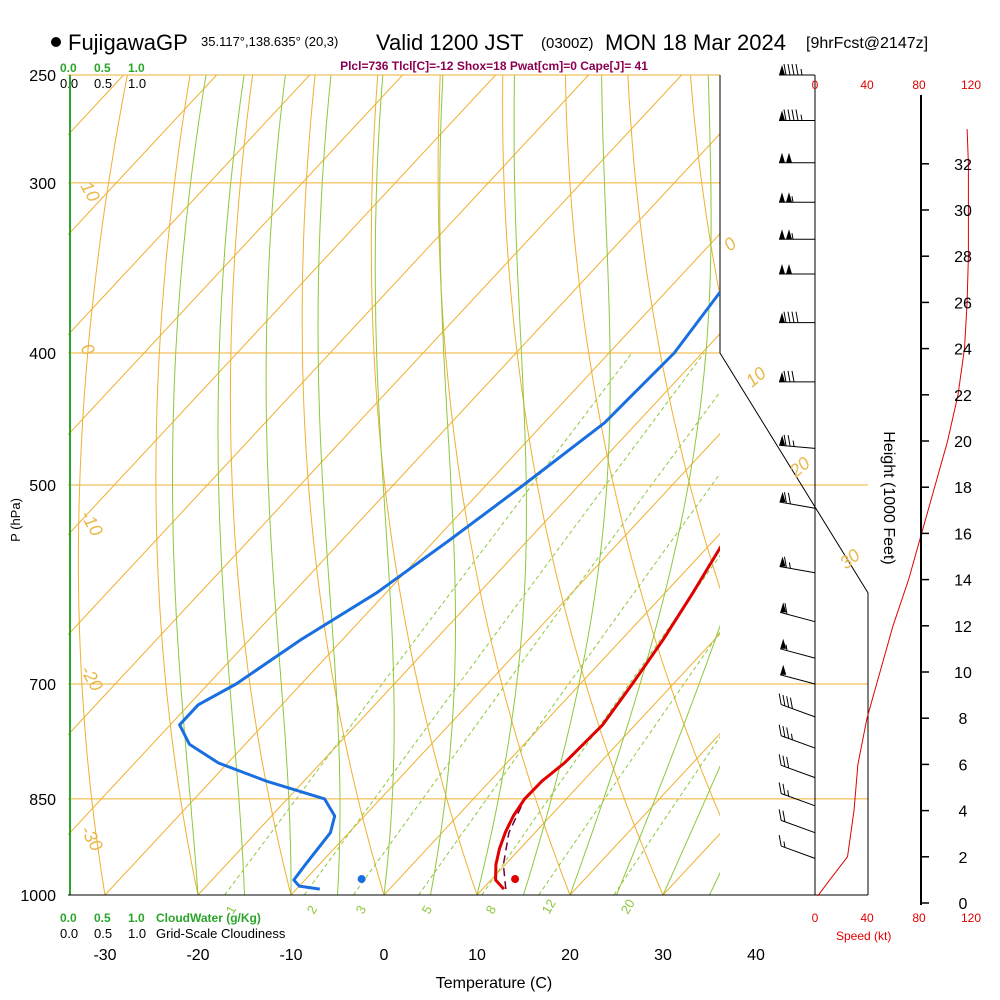 The width and height of the screenshot is (1000, 1000). I want to click on parcel-path-line, so click(513, 845).